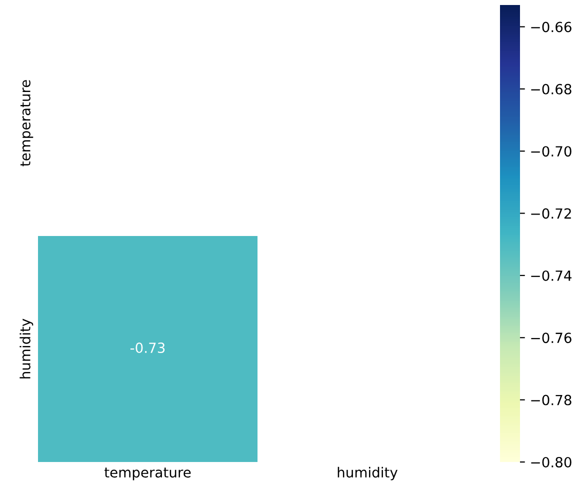 This screenshot has width=578, height=488. I want to click on data-label: -0.73, so click(147, 348).